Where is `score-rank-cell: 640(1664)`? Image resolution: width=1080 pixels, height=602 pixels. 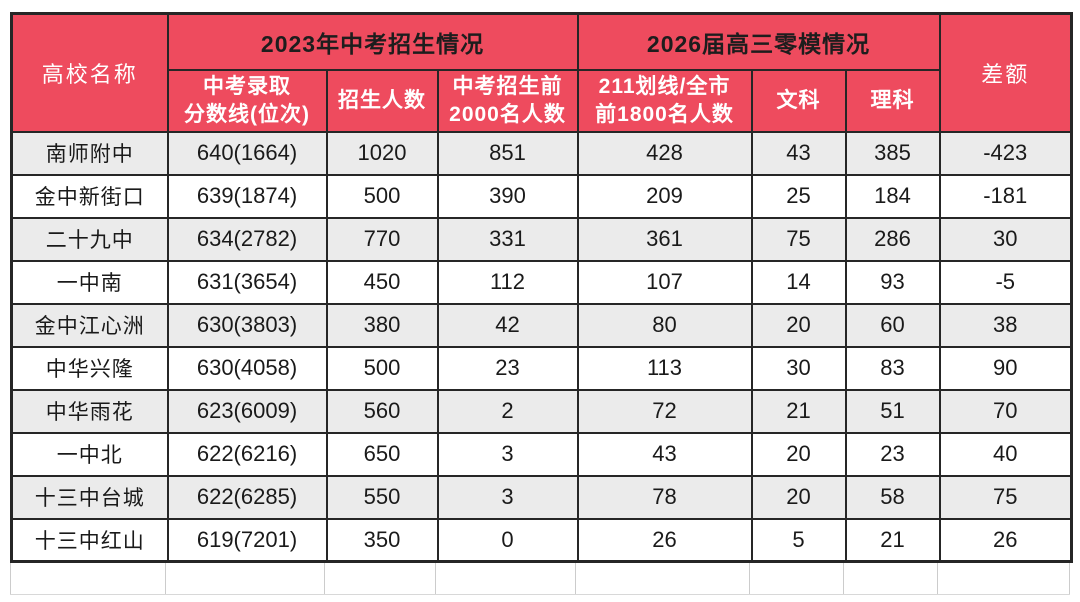
score-rank-cell: 640(1664) is located at coordinates (247, 153).